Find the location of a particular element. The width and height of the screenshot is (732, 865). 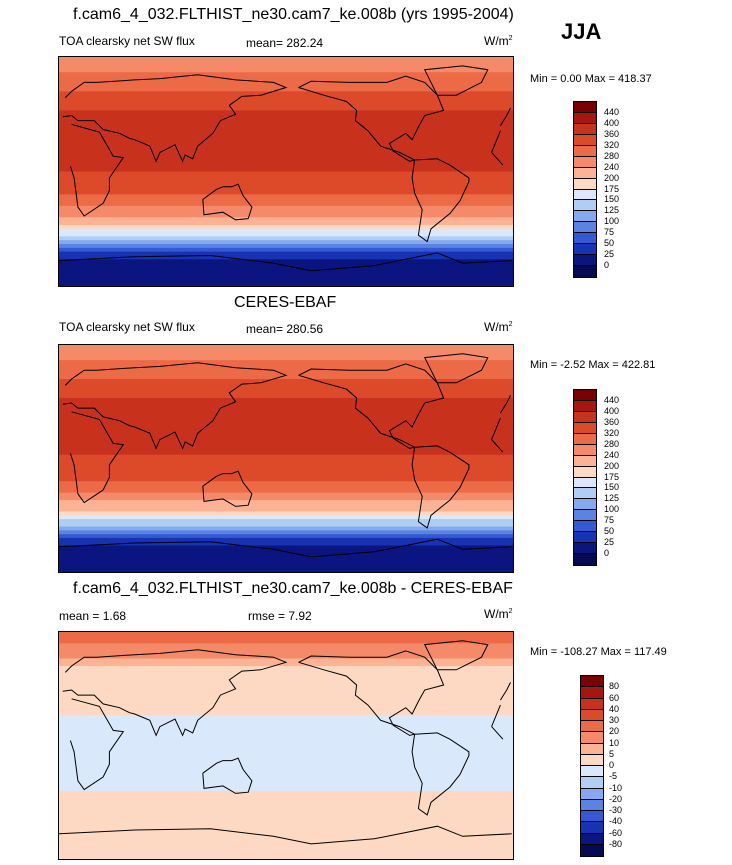

colorbar-tick-label: 60 is located at coordinates (614, 697).